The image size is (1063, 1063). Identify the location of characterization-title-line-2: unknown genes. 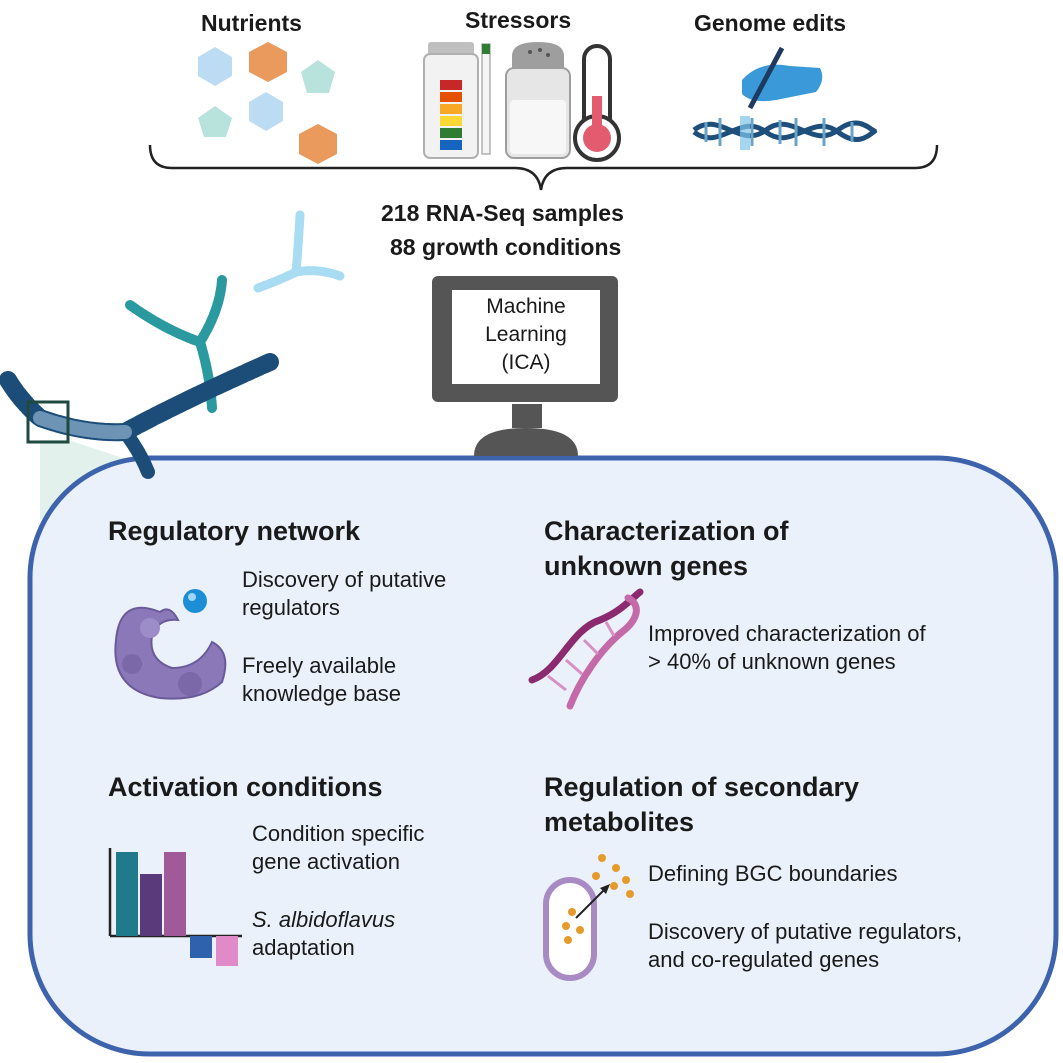
(646, 566).